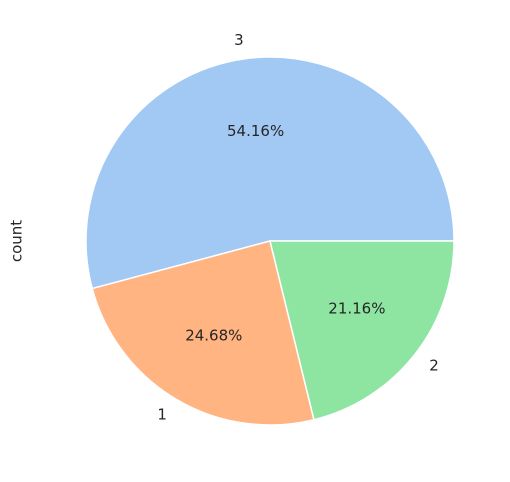 The height and width of the screenshot is (482, 510). Describe the element at coordinates (362, 330) in the screenshot. I see `pie-slice` at that location.